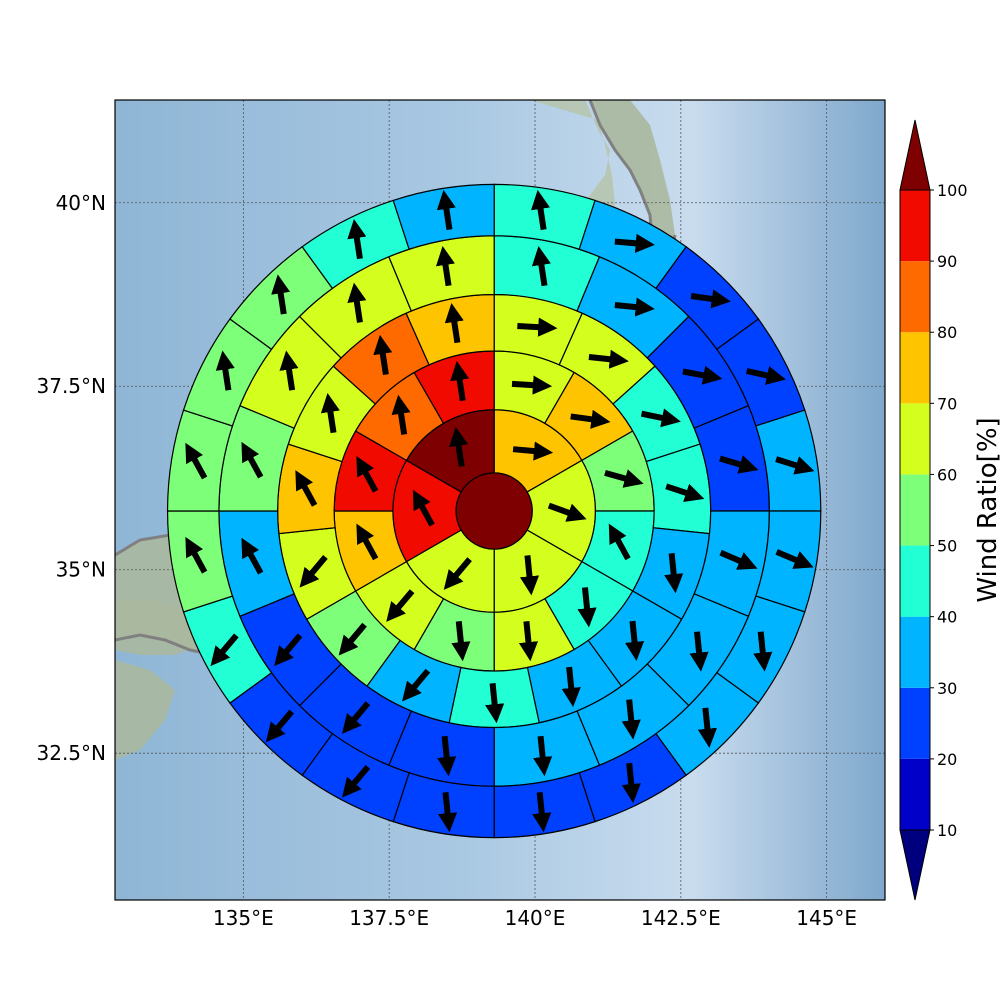 The width and height of the screenshot is (1000, 1000). What do you see at coordinates (635, 641) in the screenshot?
I see `wind-arrow-r3-s5` at bounding box center [635, 641].